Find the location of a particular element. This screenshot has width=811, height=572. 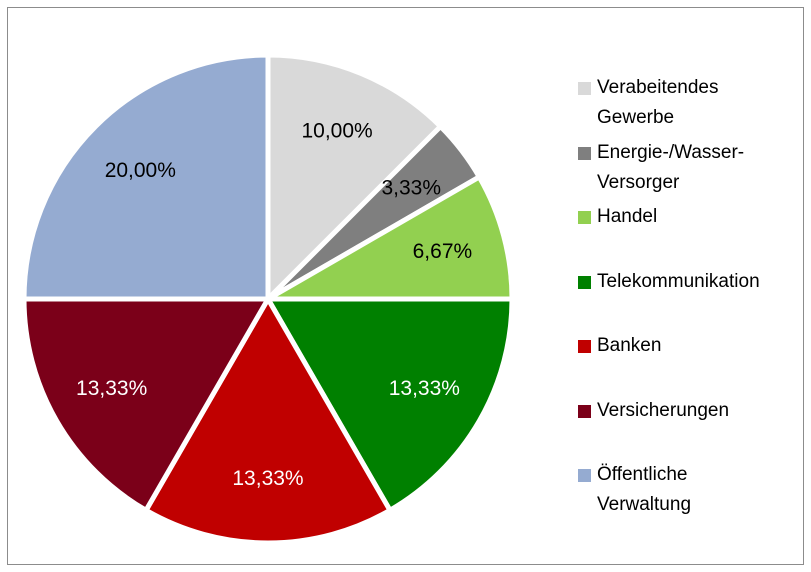

legend-label: Öffentliche Verwaltung is located at coordinates (644, 489).